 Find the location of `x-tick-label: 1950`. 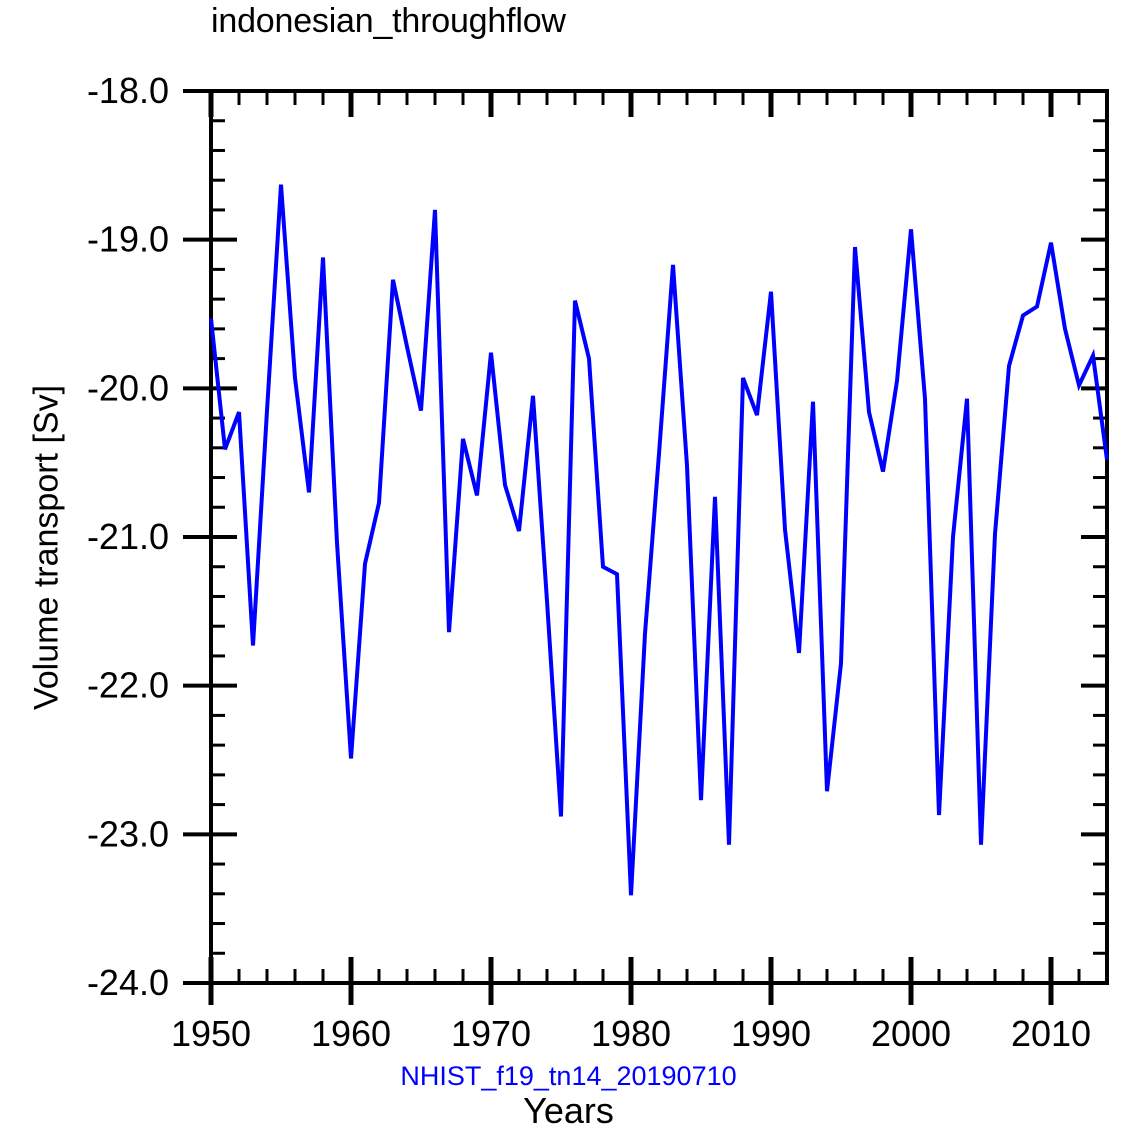

x-tick-label: 1950 is located at coordinates (211, 1033).